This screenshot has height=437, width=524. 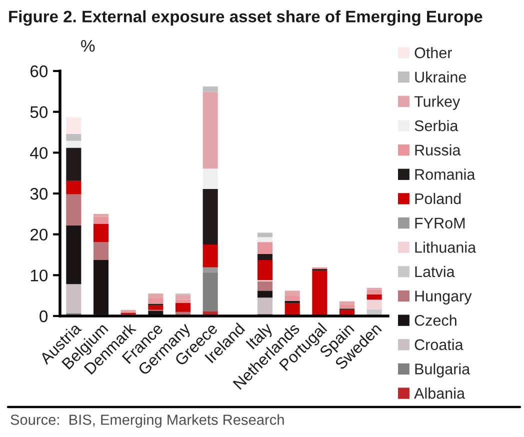 What do you see at coordinates (440, 393) in the screenshot?
I see `legend-label: Albania` at bounding box center [440, 393].